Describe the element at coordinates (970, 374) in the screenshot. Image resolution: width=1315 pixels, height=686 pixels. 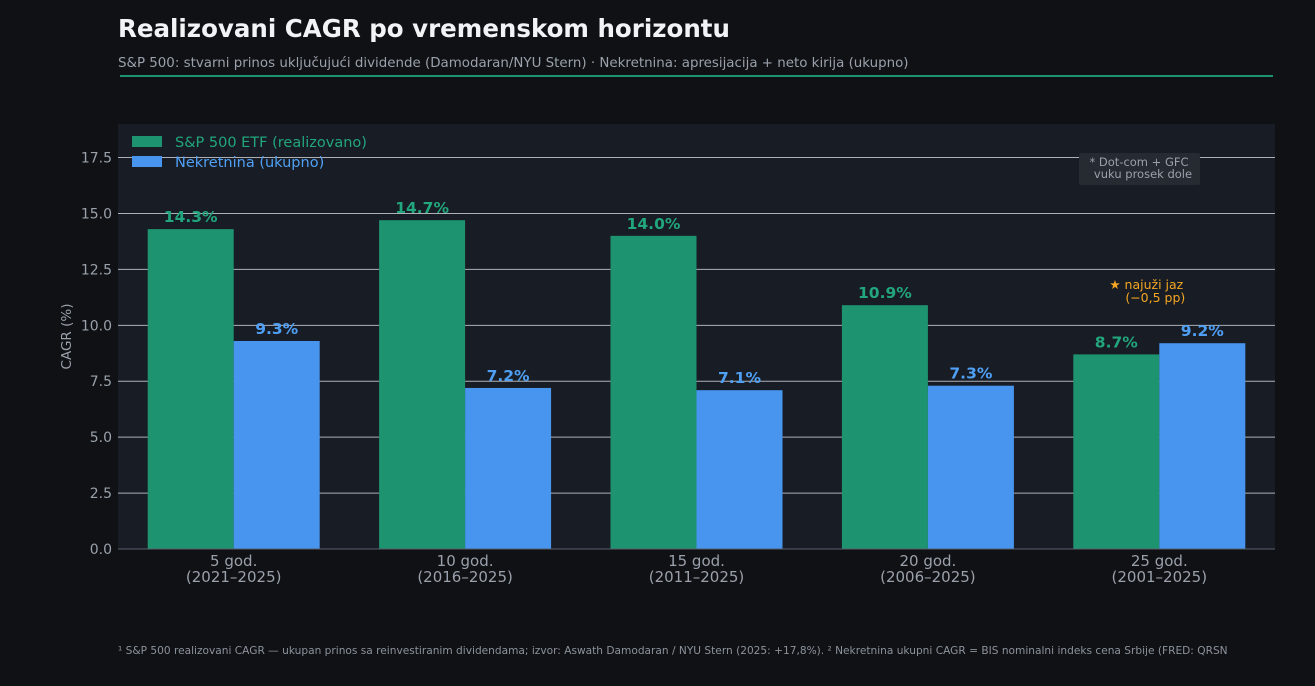
I see `data-label-real-estate: 7.3%` at that location.